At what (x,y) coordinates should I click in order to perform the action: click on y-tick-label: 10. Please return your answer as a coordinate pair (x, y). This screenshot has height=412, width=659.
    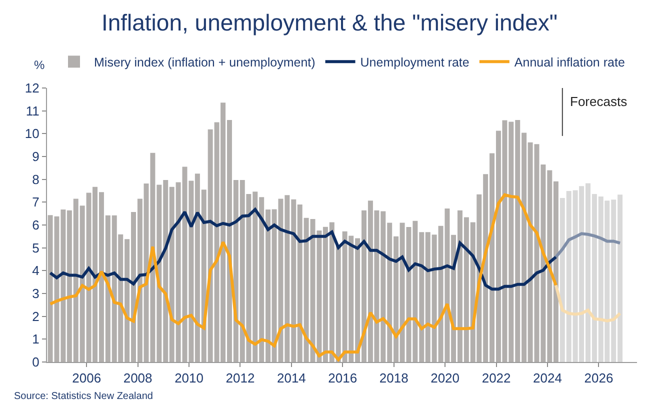
    Looking at the image, I should click on (32, 134).